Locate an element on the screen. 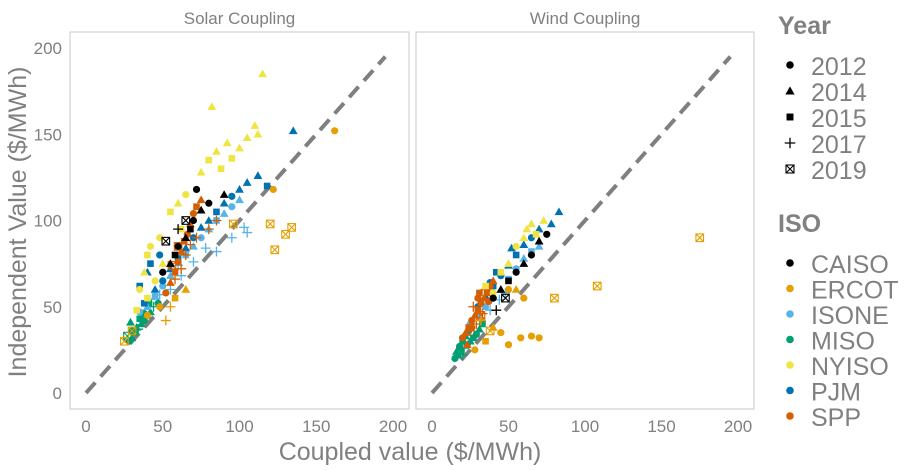 This screenshot has width=919, height=470. legend-label: 2019 is located at coordinates (839, 171).